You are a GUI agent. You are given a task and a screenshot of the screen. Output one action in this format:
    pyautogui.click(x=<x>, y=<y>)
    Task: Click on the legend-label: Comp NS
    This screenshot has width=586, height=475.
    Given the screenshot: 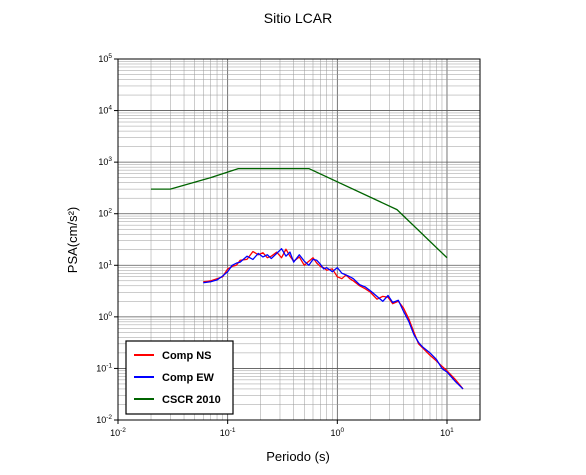 What is the action you would take?
    pyautogui.click(x=187, y=356)
    